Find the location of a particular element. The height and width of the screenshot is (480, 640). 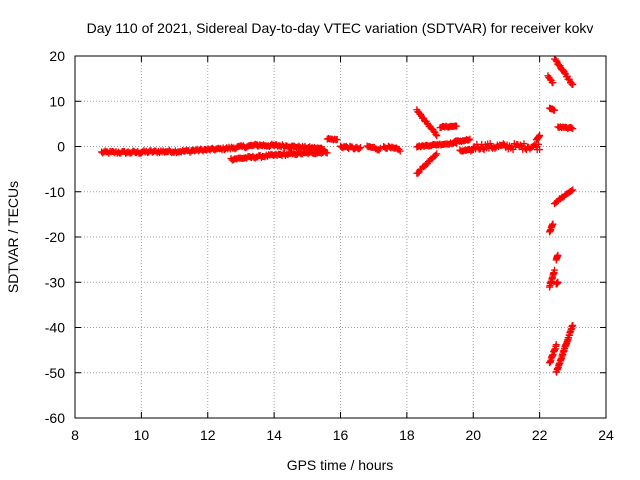

y-tick-label: -10 is located at coordinates (55, 192).